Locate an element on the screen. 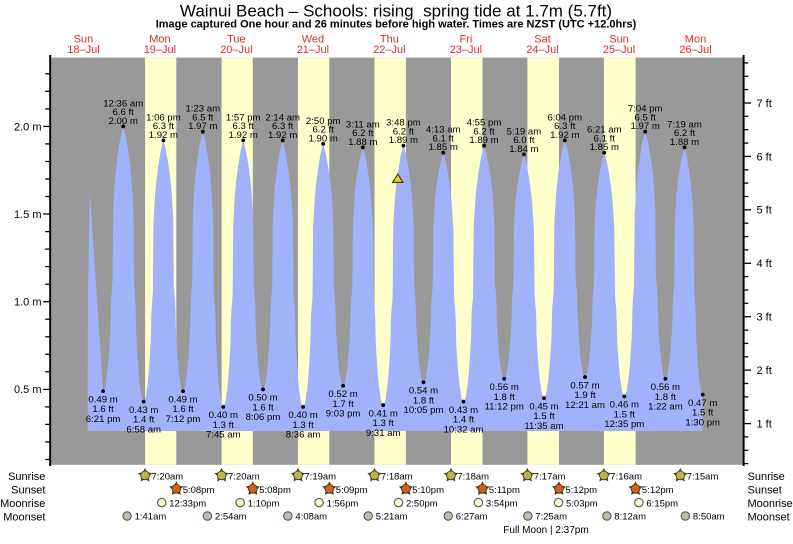 This screenshot has width=793, height=544. svg-text: Sun is located at coordinates (84, 39).